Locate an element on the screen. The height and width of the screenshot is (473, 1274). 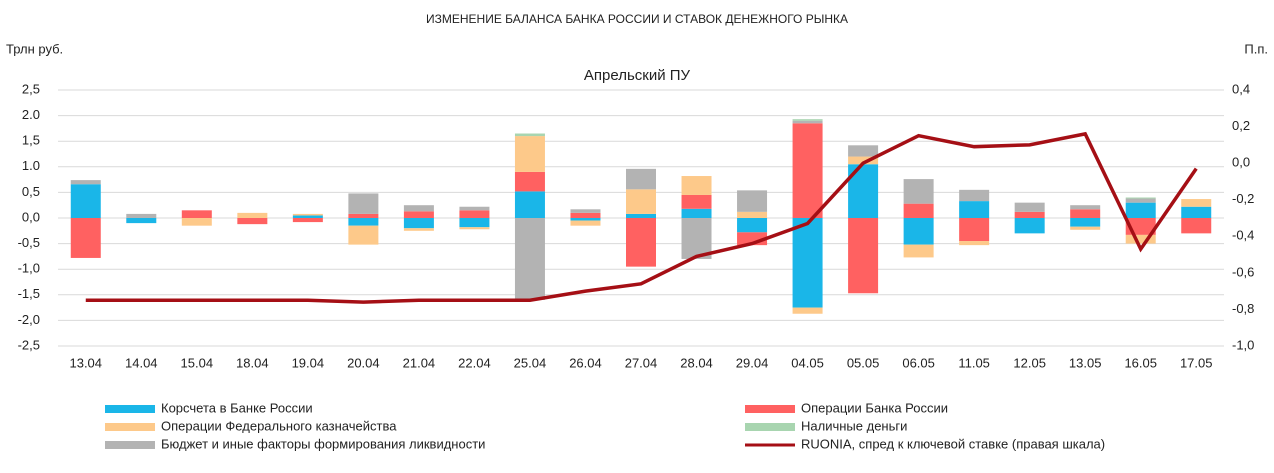
chart-subtitle: Апрельский ПУ is located at coordinates (637, 75).